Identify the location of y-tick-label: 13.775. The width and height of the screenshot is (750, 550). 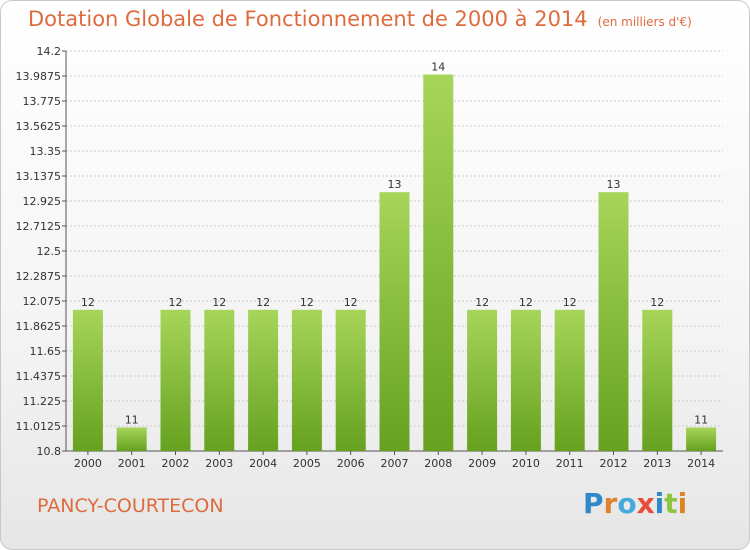
(42, 101).